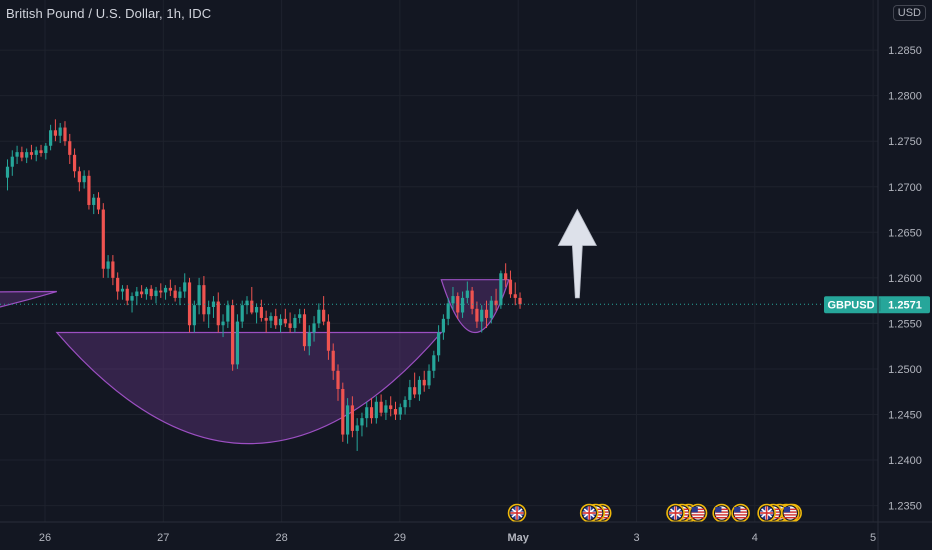 This screenshot has height=550, width=932. Describe the element at coordinates (249, 388) in the screenshot. I see `pattern-main-cup` at that location.